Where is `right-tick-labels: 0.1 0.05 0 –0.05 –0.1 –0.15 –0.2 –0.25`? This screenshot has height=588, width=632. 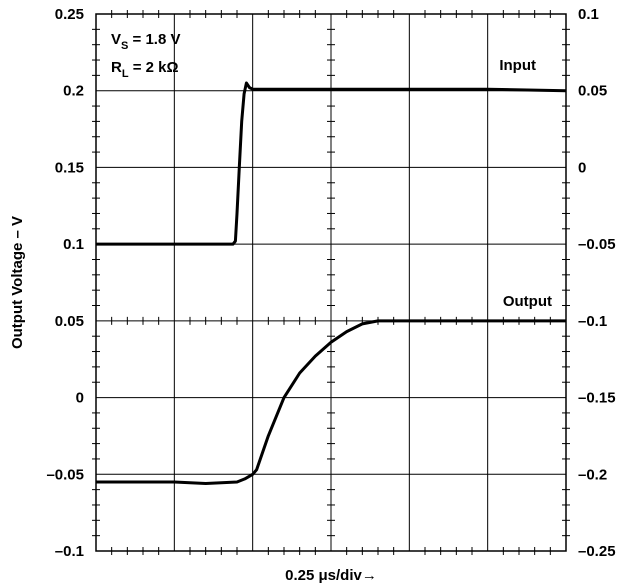 right-tick-labels: 0.1 0.05 0 –0.05 –0.1 –0.15 –0.2 –0.25 is located at coordinates (597, 283).